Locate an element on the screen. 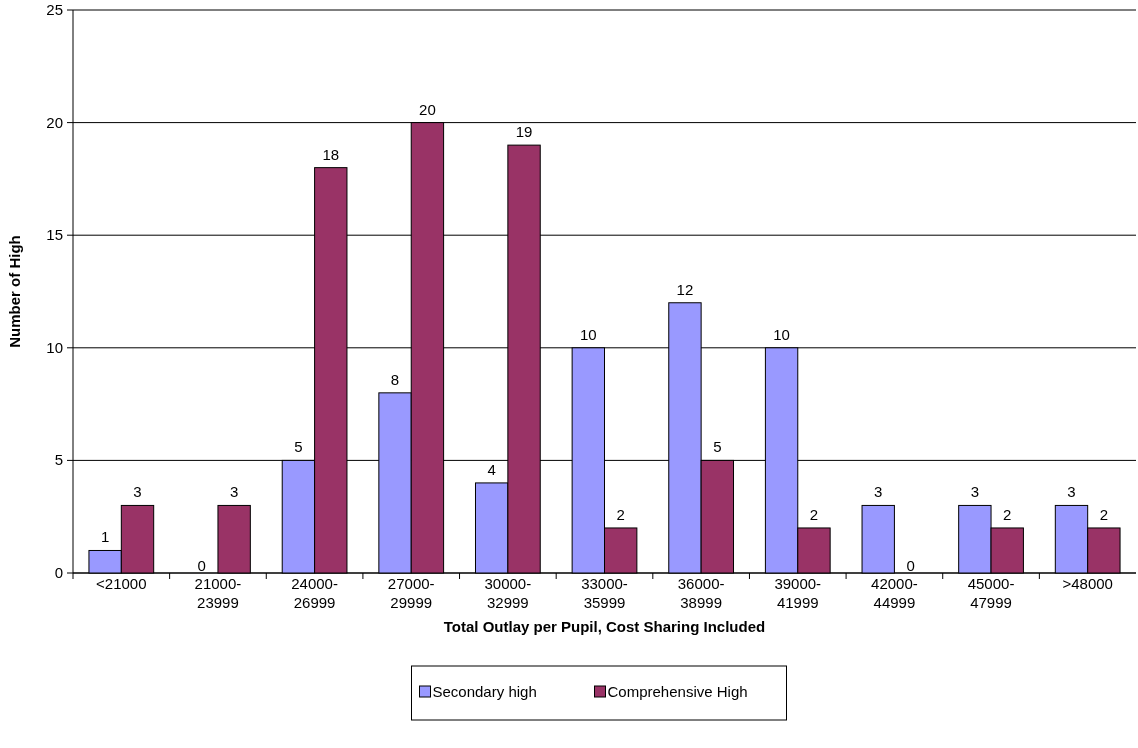 The width and height of the screenshot is (1138, 748). legend-label: Comprehensive High is located at coordinates (677, 691).